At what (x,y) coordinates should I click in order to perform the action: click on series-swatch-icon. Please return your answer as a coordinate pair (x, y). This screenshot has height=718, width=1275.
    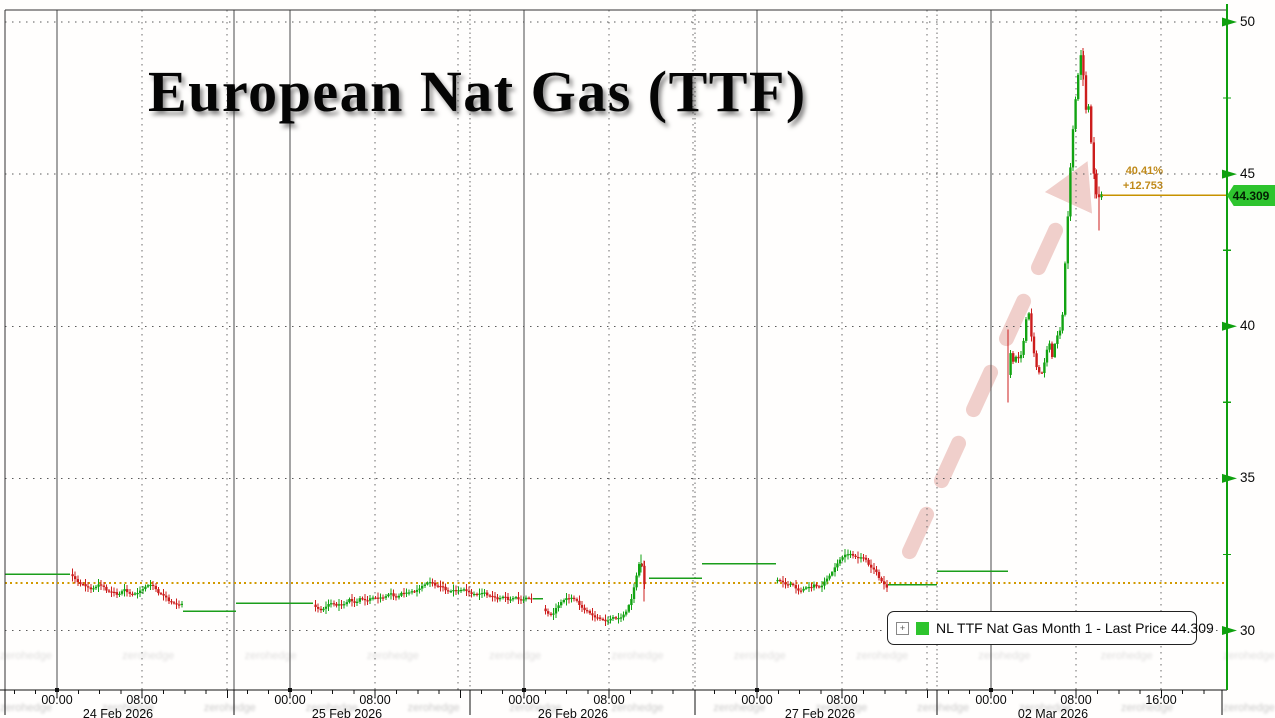
    Looking at the image, I should click on (922, 628).